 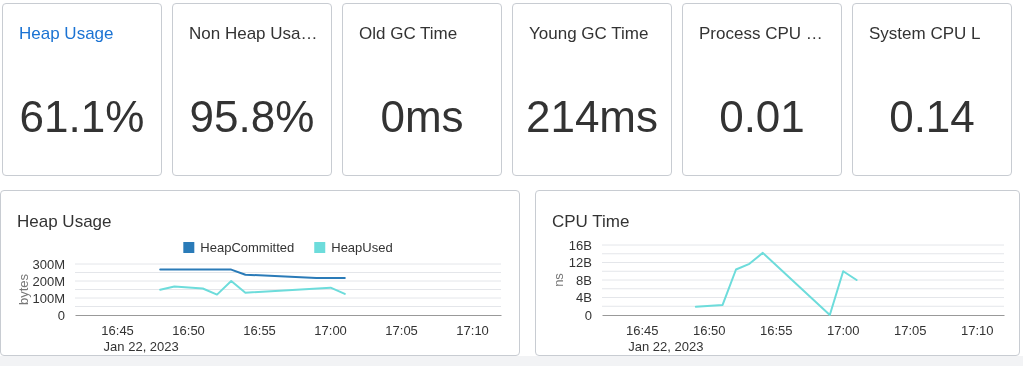 What do you see at coordinates (252, 117) in the screenshot?
I see `text: 95.8%` at bounding box center [252, 117].